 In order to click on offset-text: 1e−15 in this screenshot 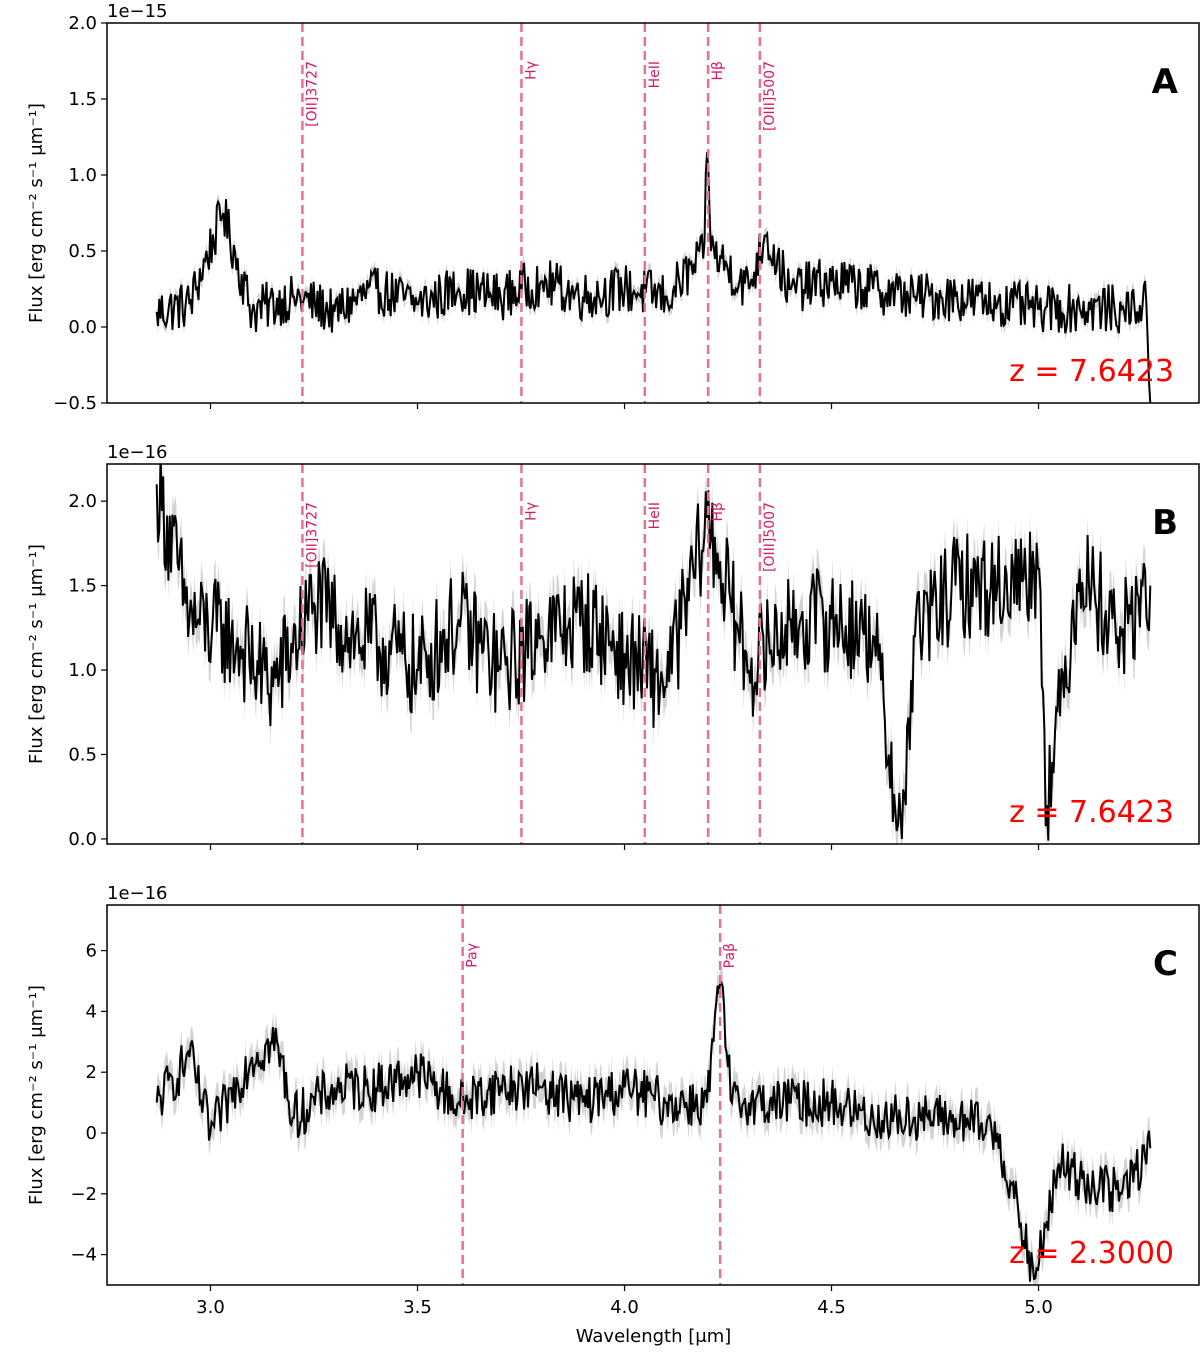, I will do `click(137, 11)`.